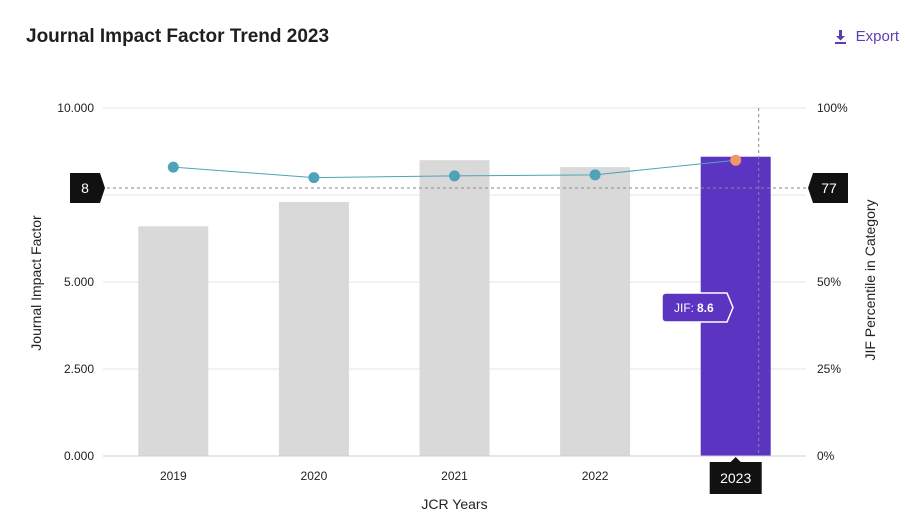  Describe the element at coordinates (705, 308) in the screenshot. I see `jif-tooltip-value: 8.6` at that location.